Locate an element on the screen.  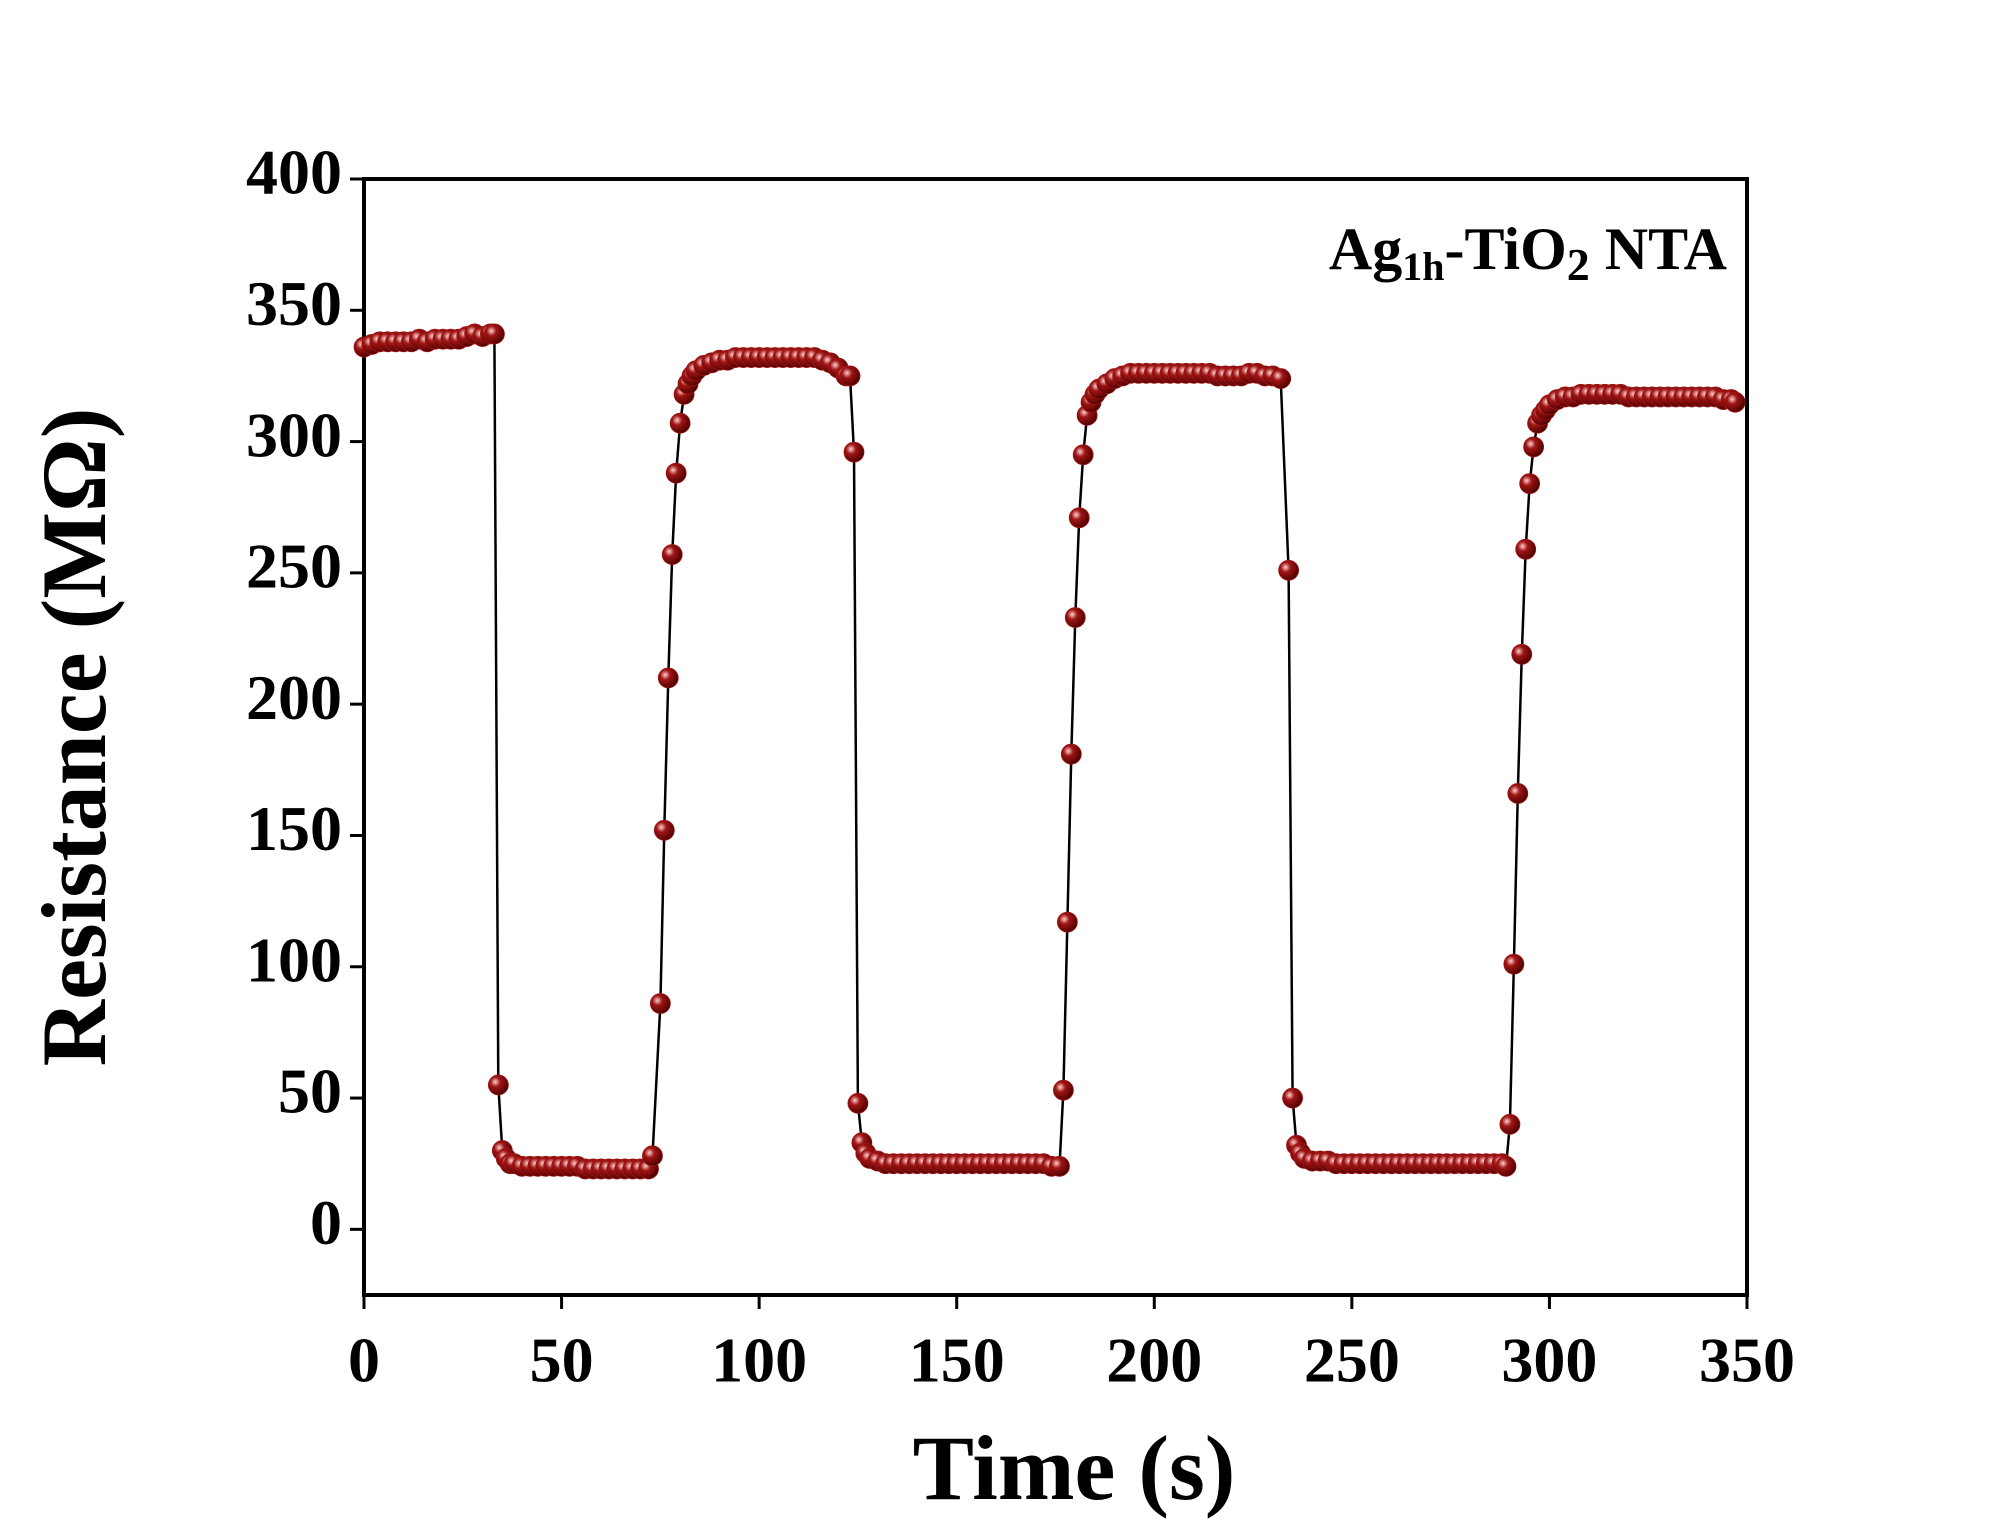
x-tick-label: 0 is located at coordinates (364, 1360).